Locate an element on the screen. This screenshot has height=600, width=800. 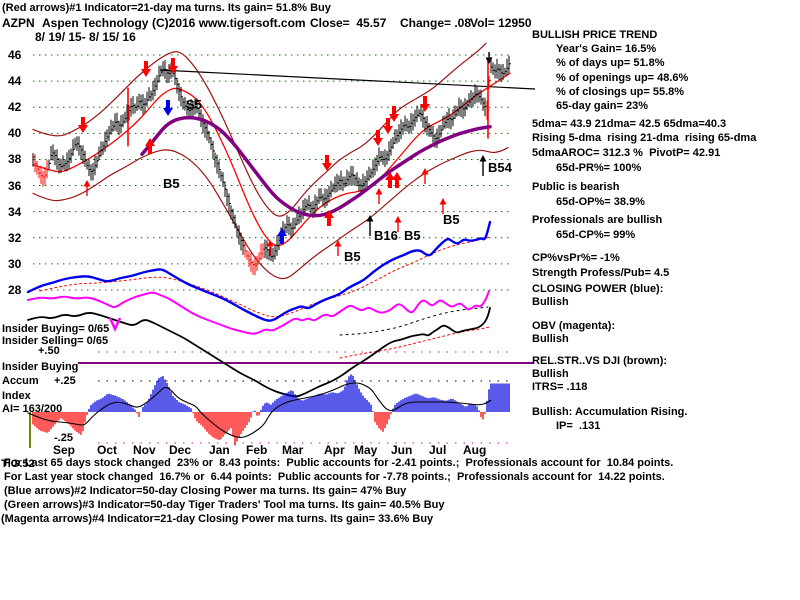
ai-smoothing-line is located at coordinates (259, 410).